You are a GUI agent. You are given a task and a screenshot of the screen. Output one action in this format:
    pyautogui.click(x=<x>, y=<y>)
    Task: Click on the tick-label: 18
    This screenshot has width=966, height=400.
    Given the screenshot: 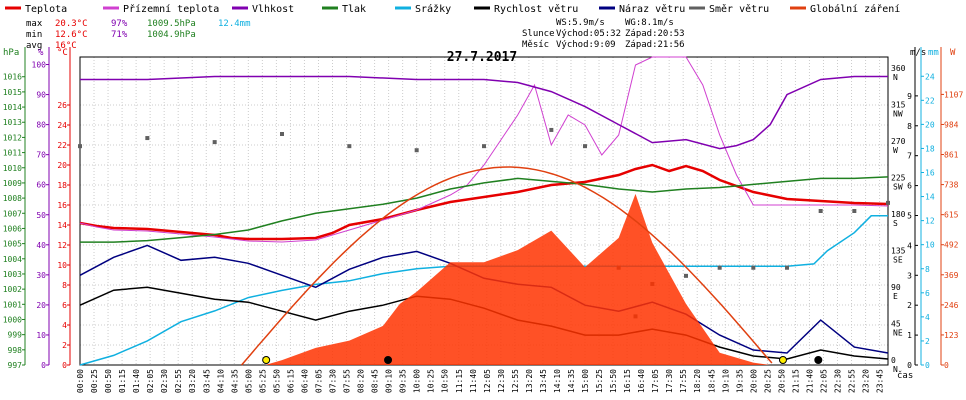 What is the action you would take?
    pyautogui.click(x=62, y=185)
    